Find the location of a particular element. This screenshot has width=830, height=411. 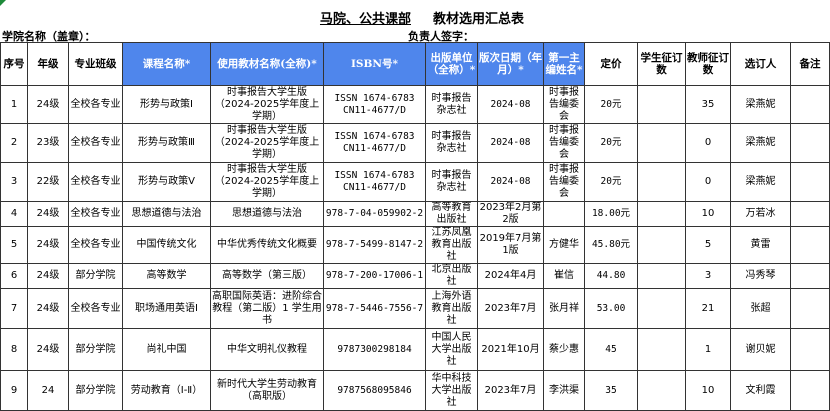

table-cell: 22级 is located at coordinates (48, 182).